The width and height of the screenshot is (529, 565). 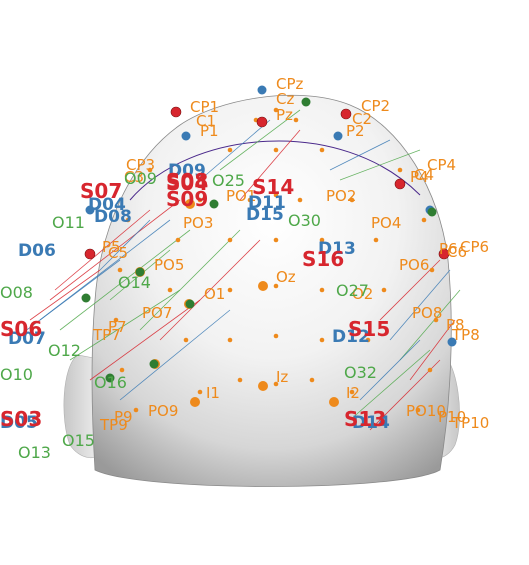 I want to click on ch-16-label: O16, so click(x=110, y=382).